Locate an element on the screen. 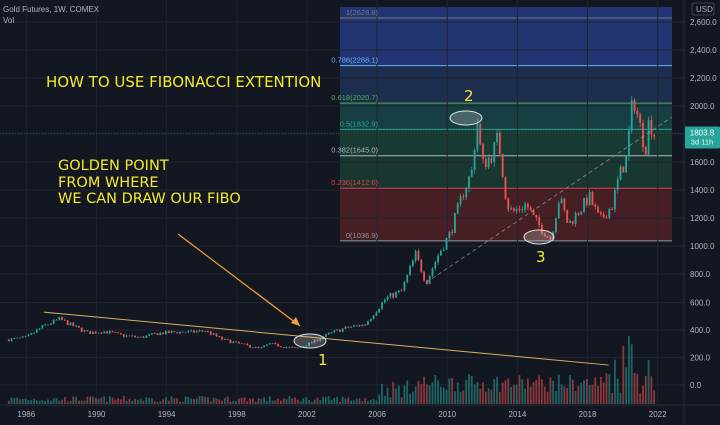  symbol-title: Gold Futures, 1W, COMEX is located at coordinates (51, 9).